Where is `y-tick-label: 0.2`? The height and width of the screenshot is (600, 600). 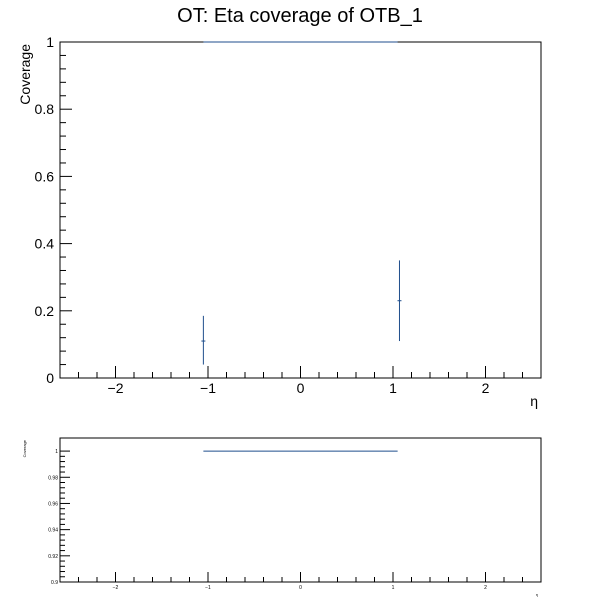
y-tick-label: 0.2 is located at coordinates (45, 311).